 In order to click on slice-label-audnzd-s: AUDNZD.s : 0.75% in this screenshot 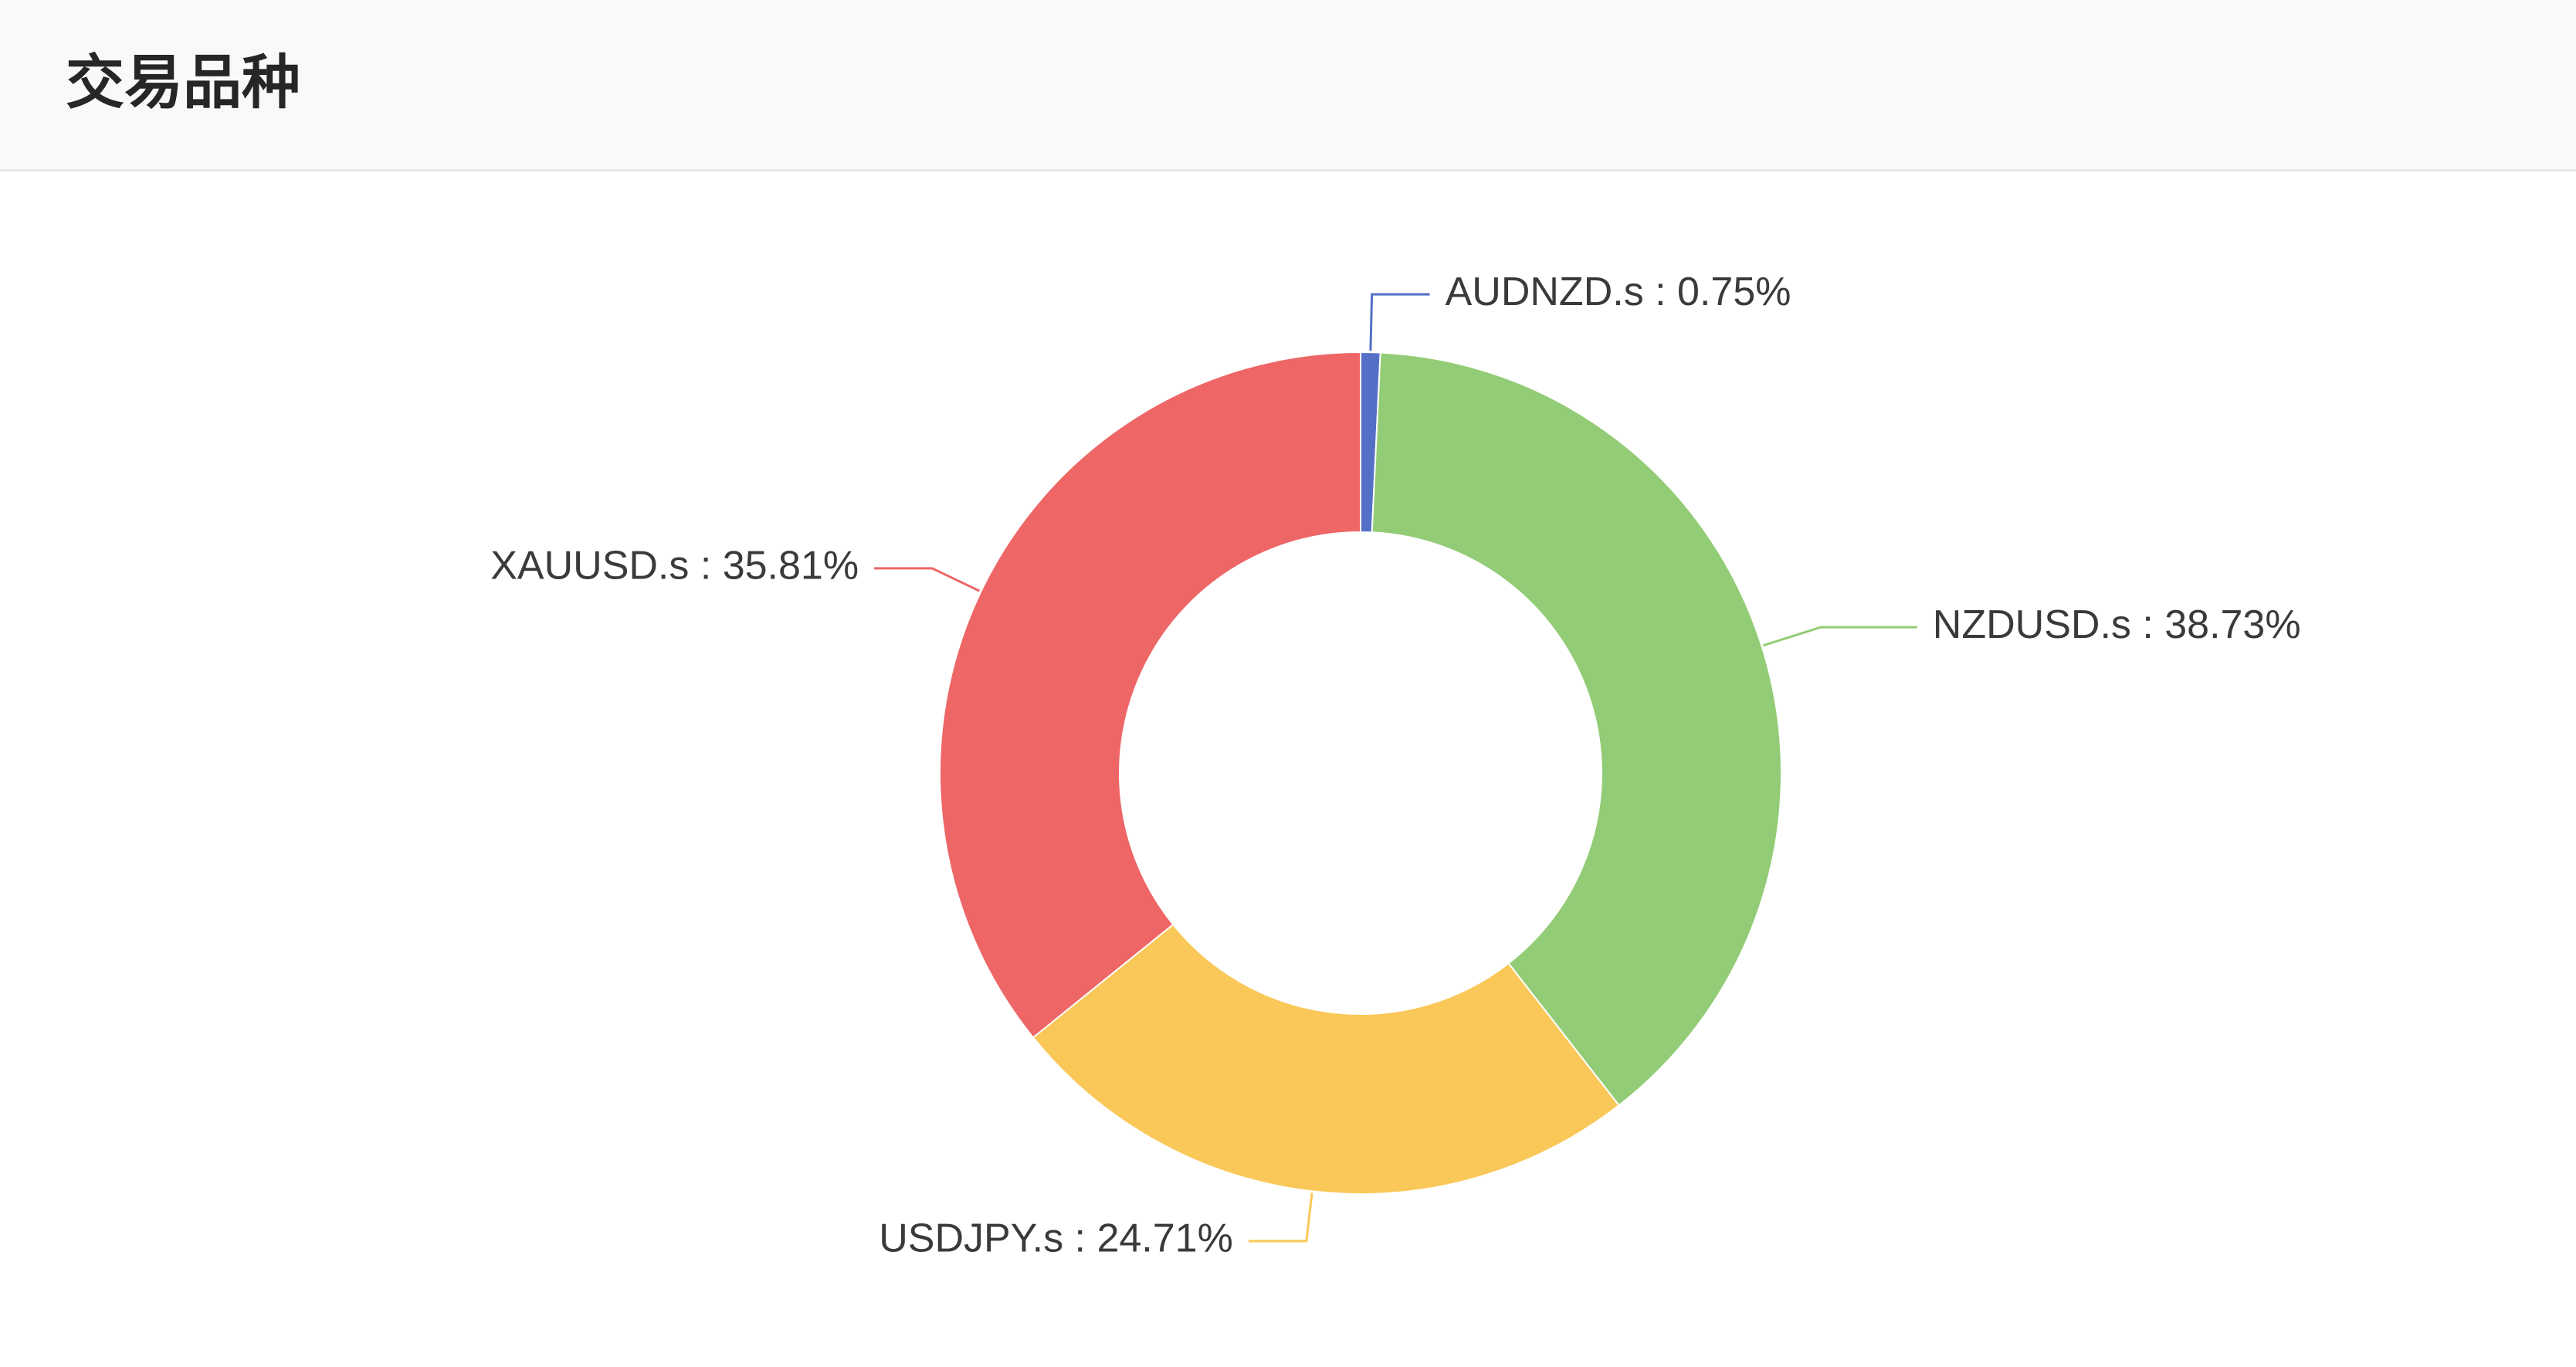, I will do `click(1618, 292)`.